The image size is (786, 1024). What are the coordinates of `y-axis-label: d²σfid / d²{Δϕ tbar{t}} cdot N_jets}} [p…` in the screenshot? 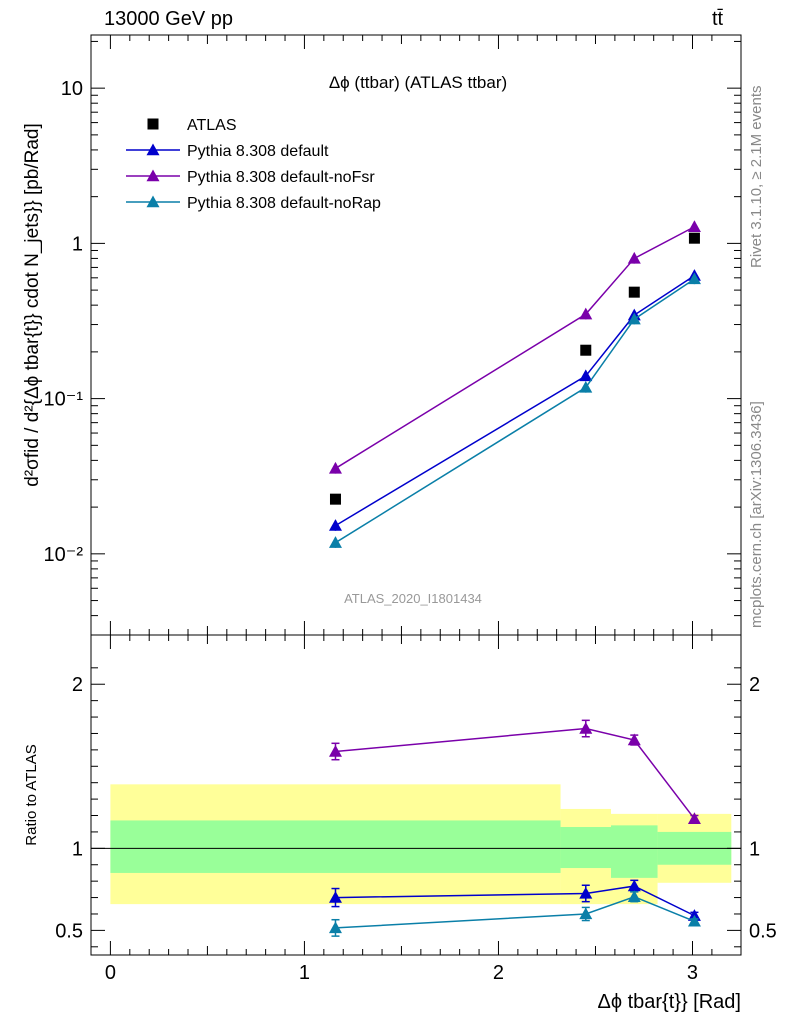 It's located at (32, 305).